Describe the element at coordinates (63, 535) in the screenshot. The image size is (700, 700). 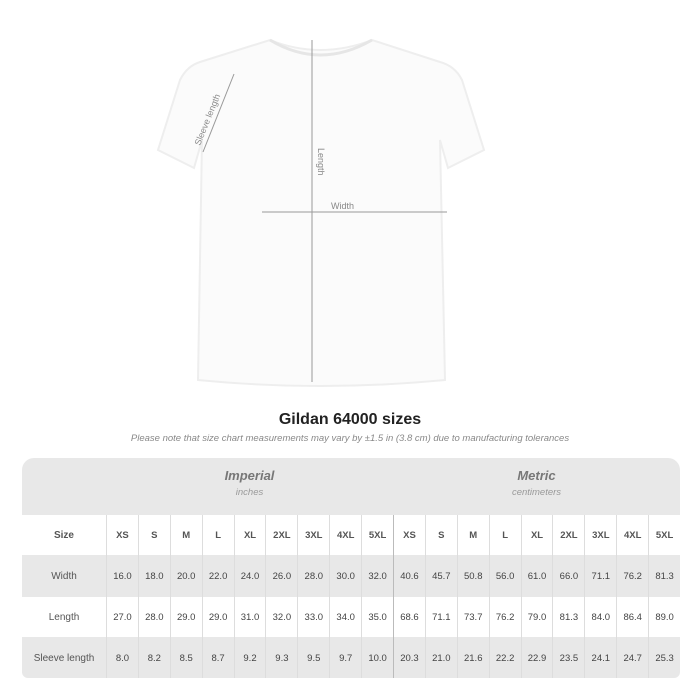
I see `row-label: Size` at that location.